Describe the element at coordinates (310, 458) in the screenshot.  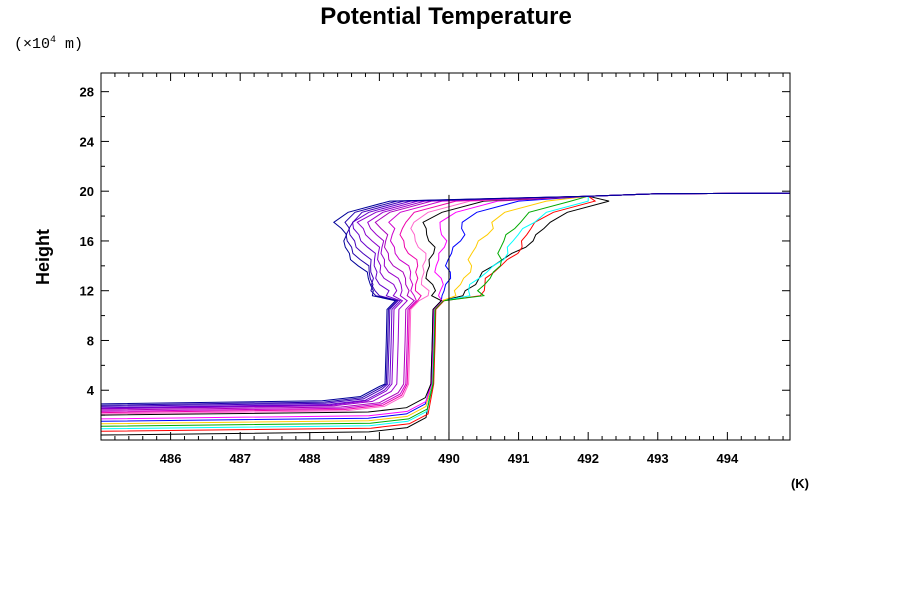
I see `x-tick-label: 488` at that location.